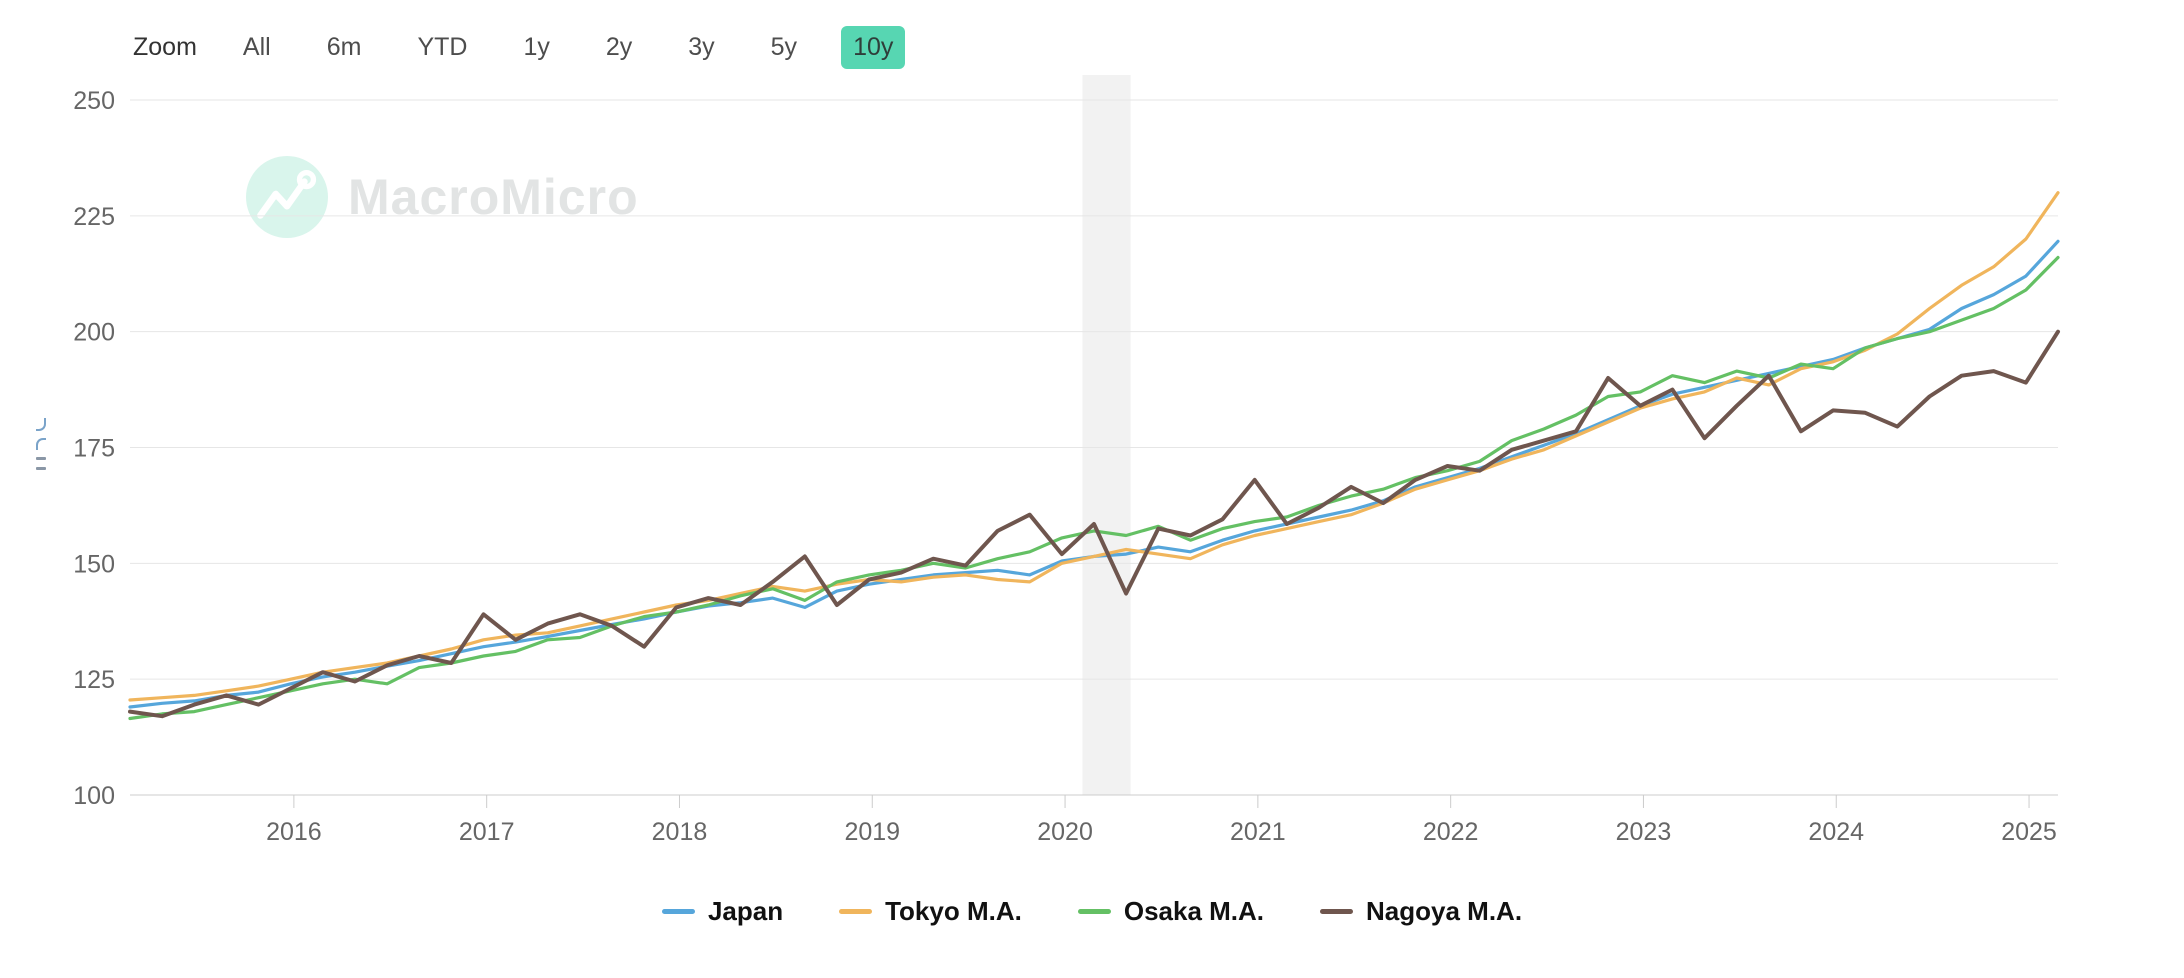  I want to click on zoom-label: Zoom, so click(165, 46).